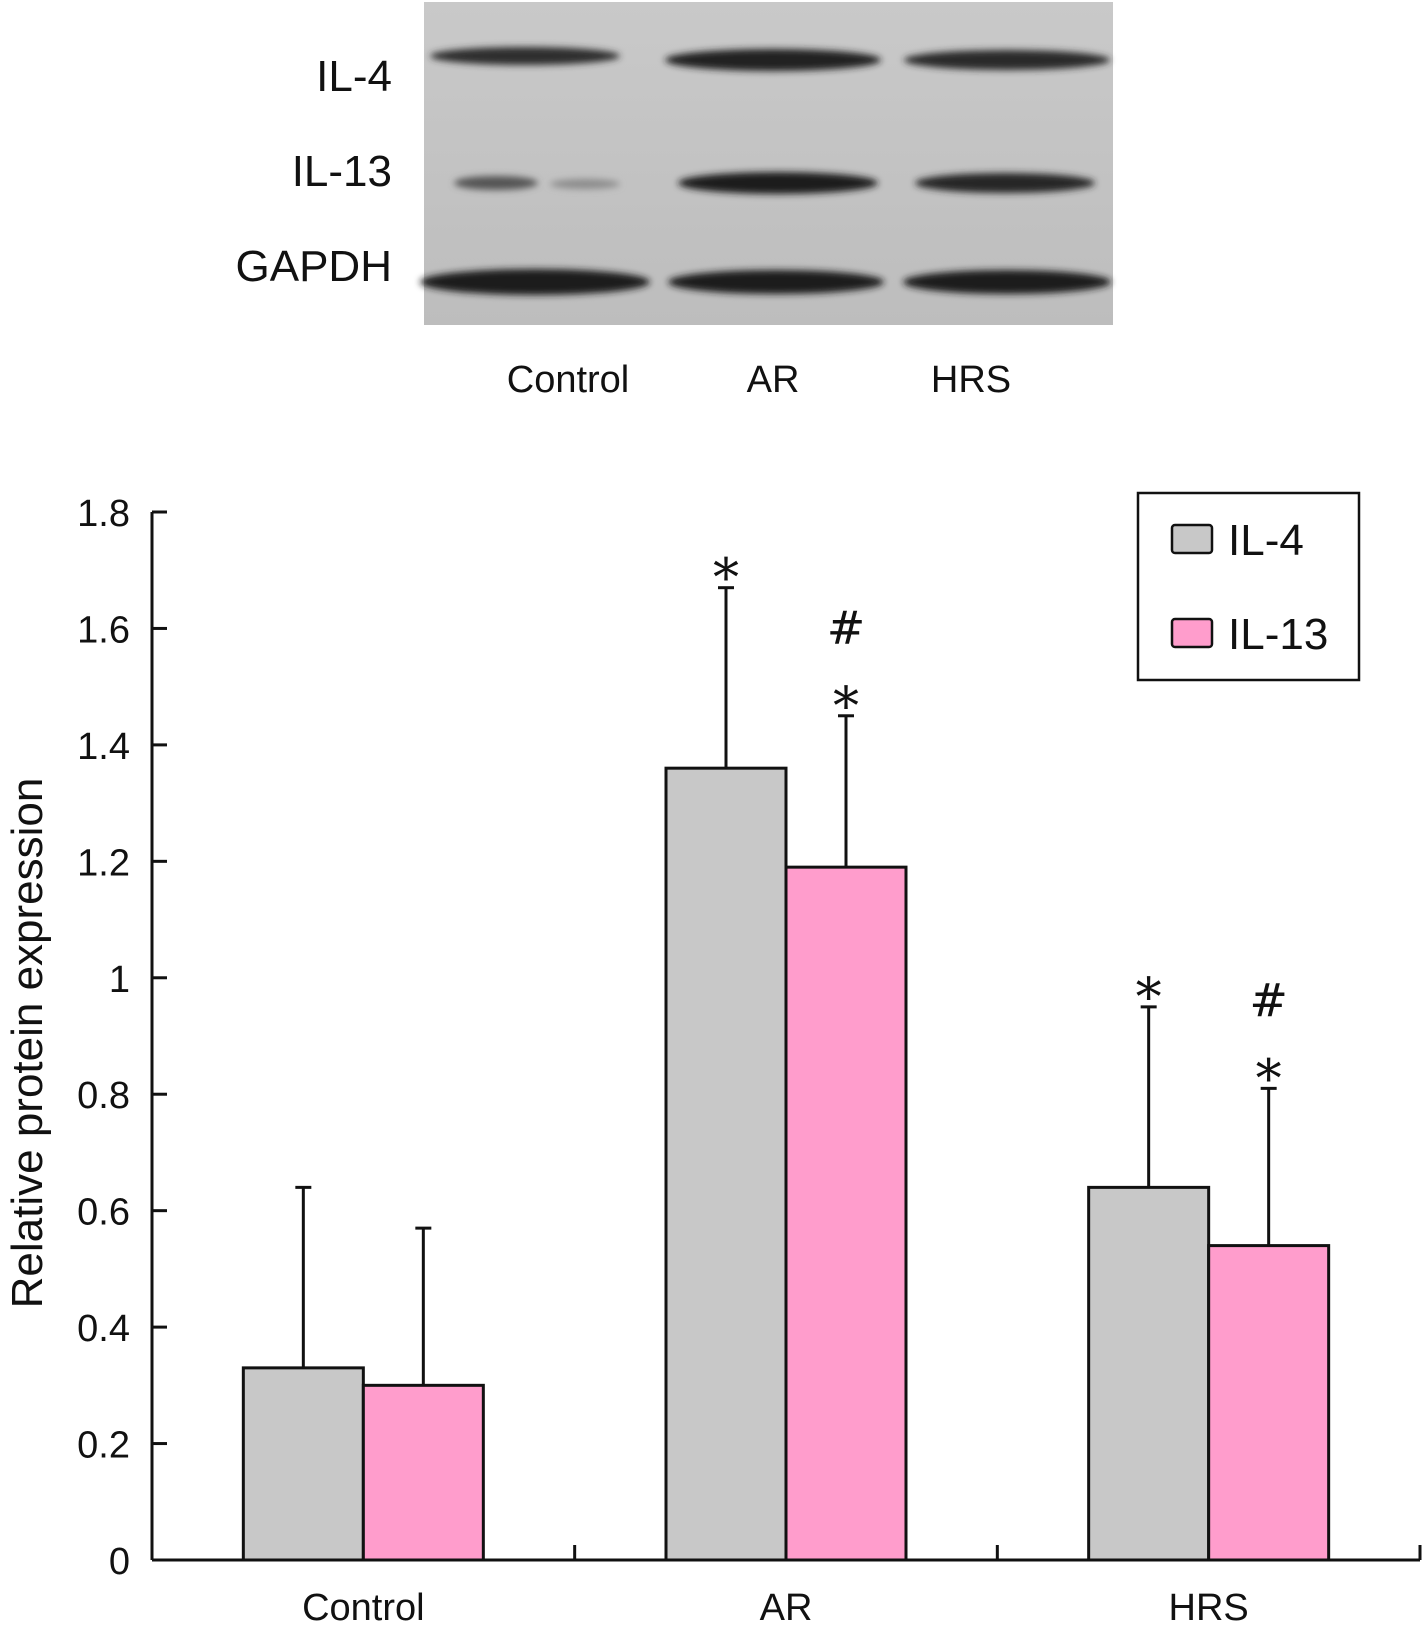  Describe the element at coordinates (103, 630) in the screenshot. I see `y-tick-label: 1.6` at that location.